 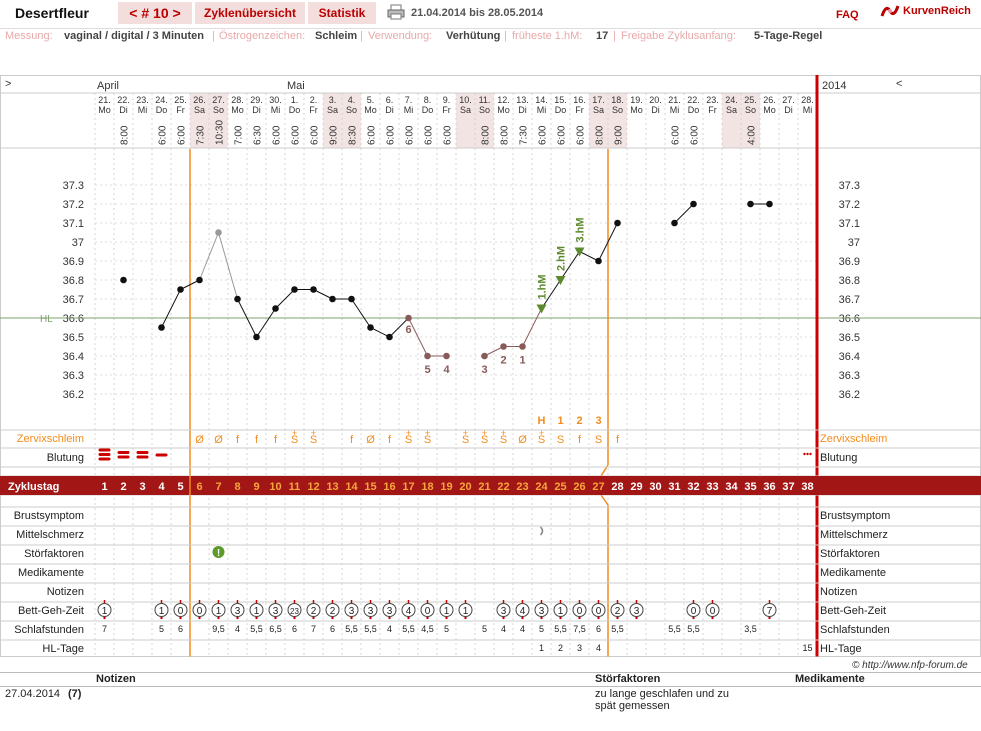 What do you see at coordinates (541, 531) in the screenshot?
I see `mittelschmerz-mark` at bounding box center [541, 531].